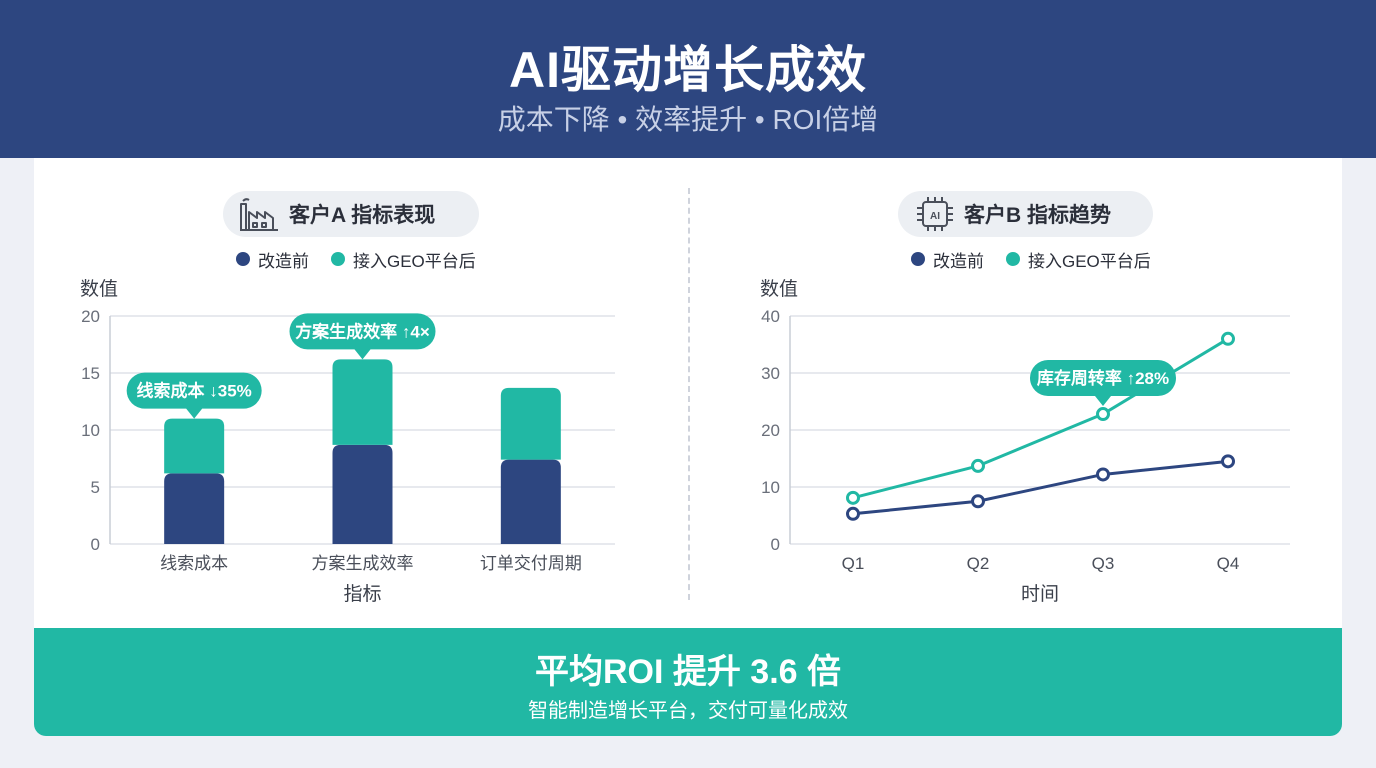  What do you see at coordinates (770, 316) in the screenshot?
I see `y-tick-label: 40` at bounding box center [770, 316].